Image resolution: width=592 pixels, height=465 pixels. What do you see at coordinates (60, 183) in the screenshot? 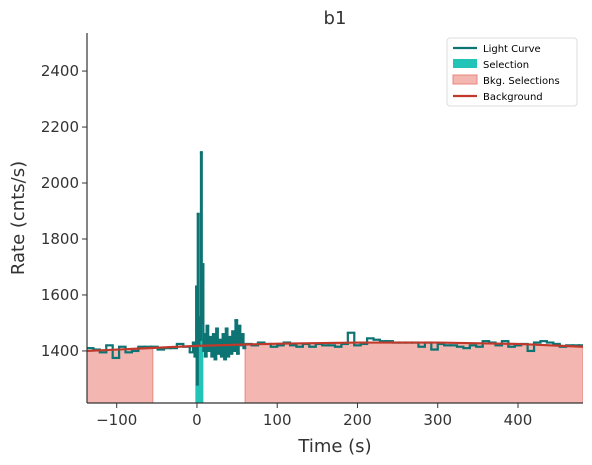
I see `y-tick-label: 2000` at bounding box center [60, 183].